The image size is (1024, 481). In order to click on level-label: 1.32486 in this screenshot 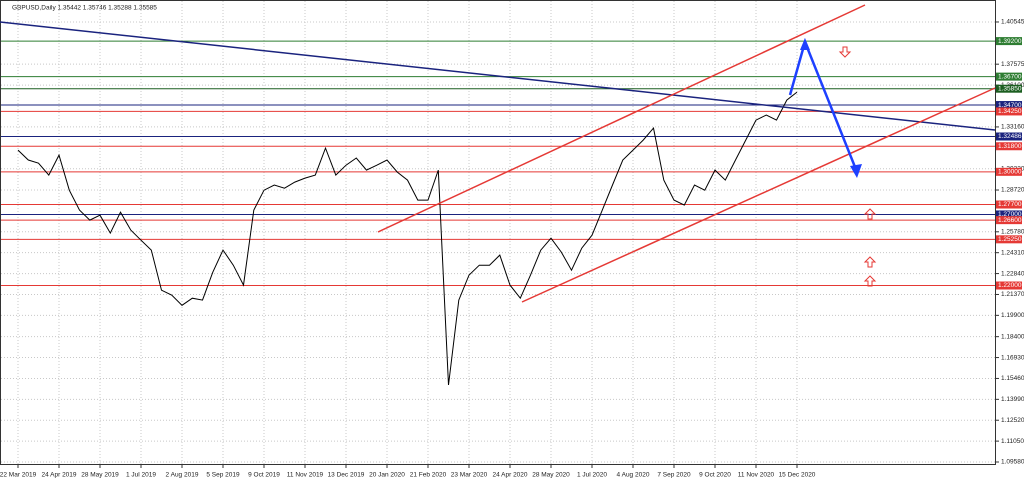, I will do `click(1010, 136)`.